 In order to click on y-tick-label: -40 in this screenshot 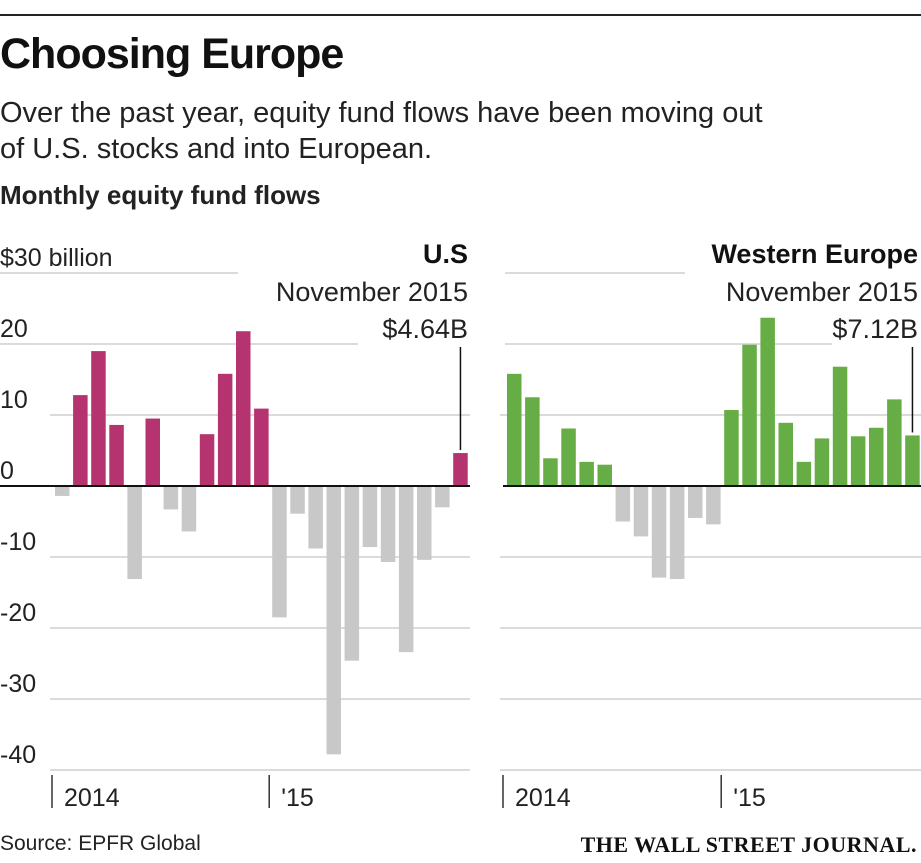, I will do `click(18, 755)`.